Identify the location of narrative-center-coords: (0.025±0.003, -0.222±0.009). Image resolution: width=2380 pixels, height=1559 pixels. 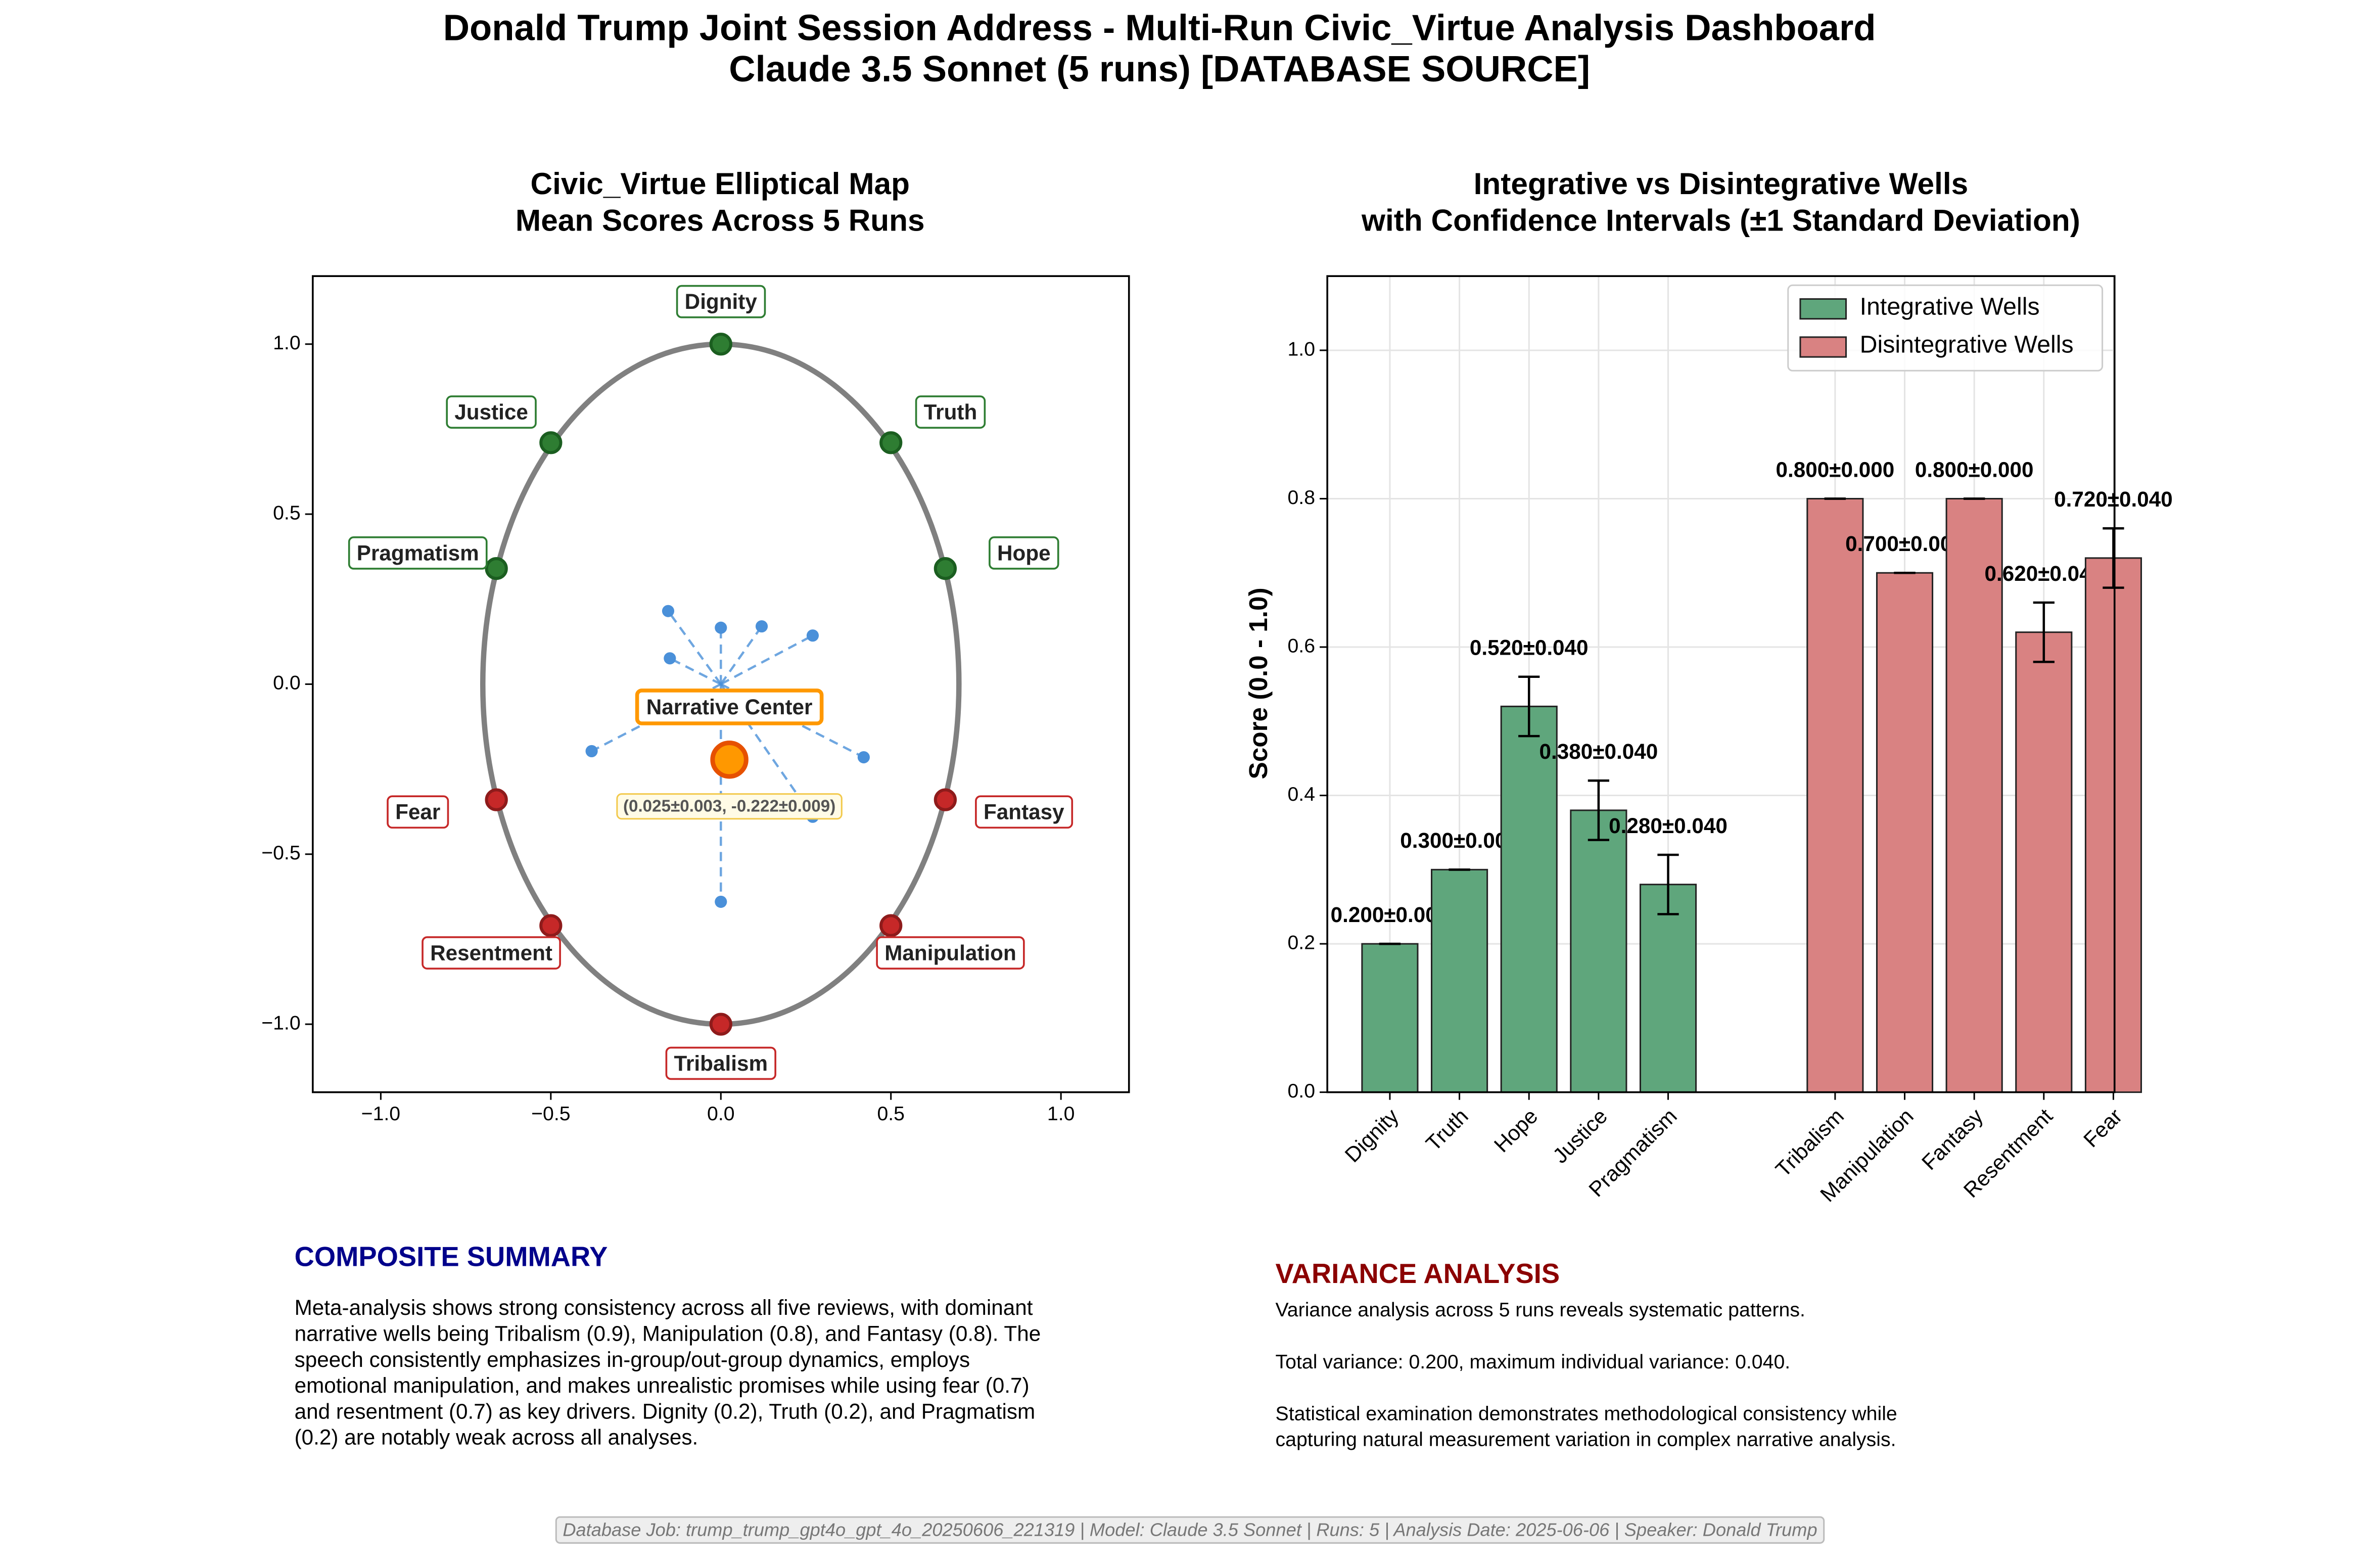
(729, 806).